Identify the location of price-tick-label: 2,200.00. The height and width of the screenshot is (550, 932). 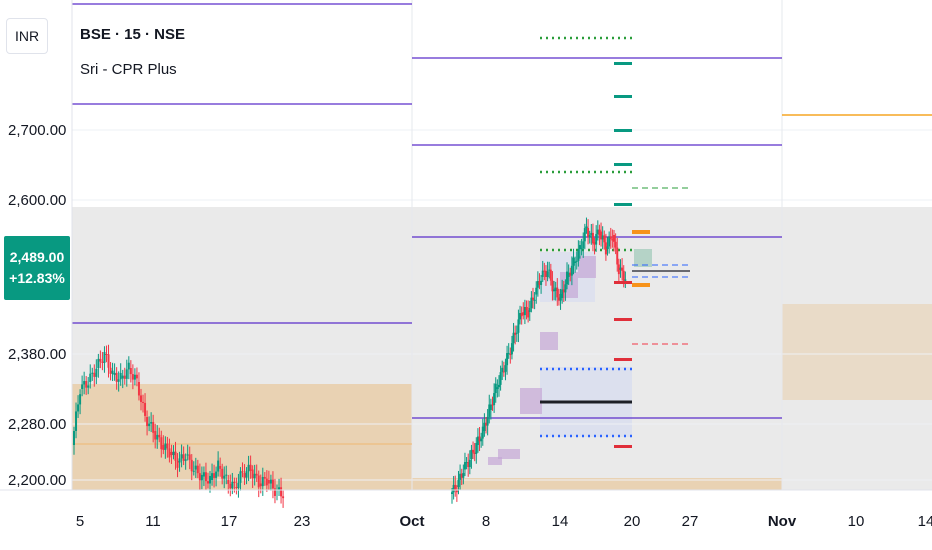
(37, 480).